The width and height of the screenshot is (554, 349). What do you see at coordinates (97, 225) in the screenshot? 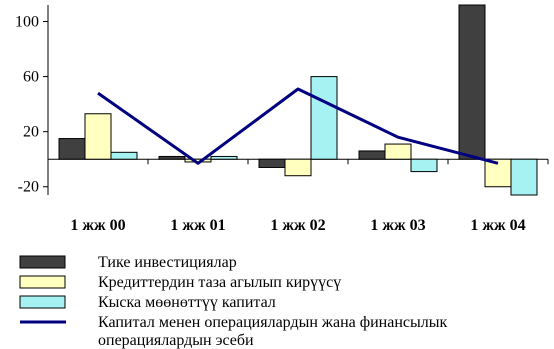
I see `category-label: 1 жж 00` at bounding box center [97, 225].